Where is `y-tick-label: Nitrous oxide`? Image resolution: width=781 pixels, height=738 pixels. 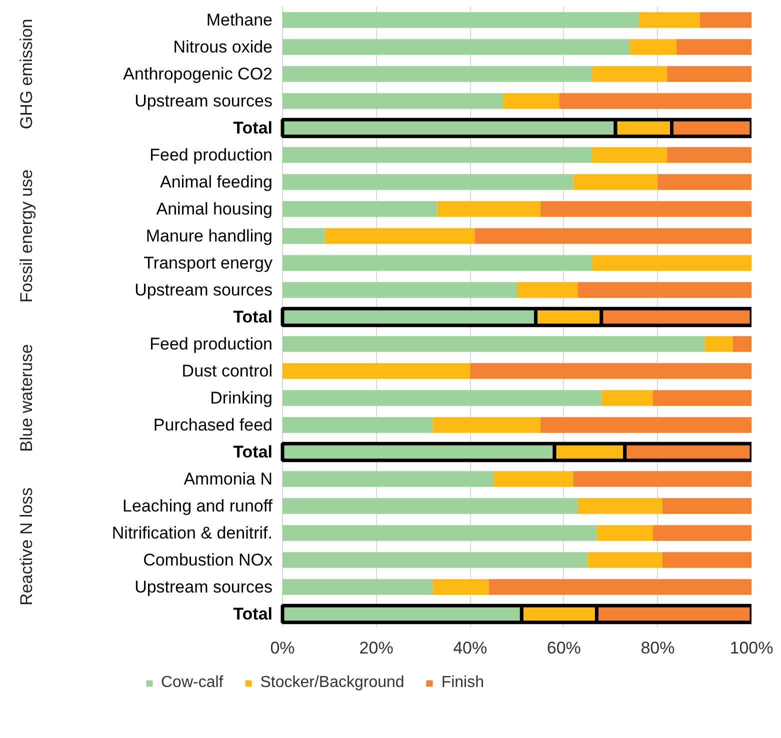 y-tick-label: Nitrous oxide is located at coordinates (223, 47).